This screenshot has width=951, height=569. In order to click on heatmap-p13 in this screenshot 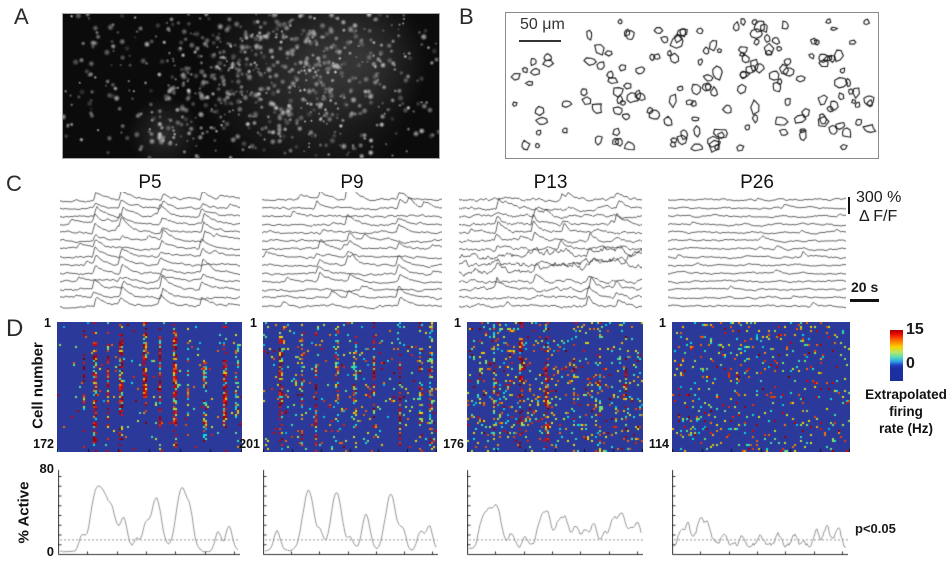, I will do `click(555, 387)`.